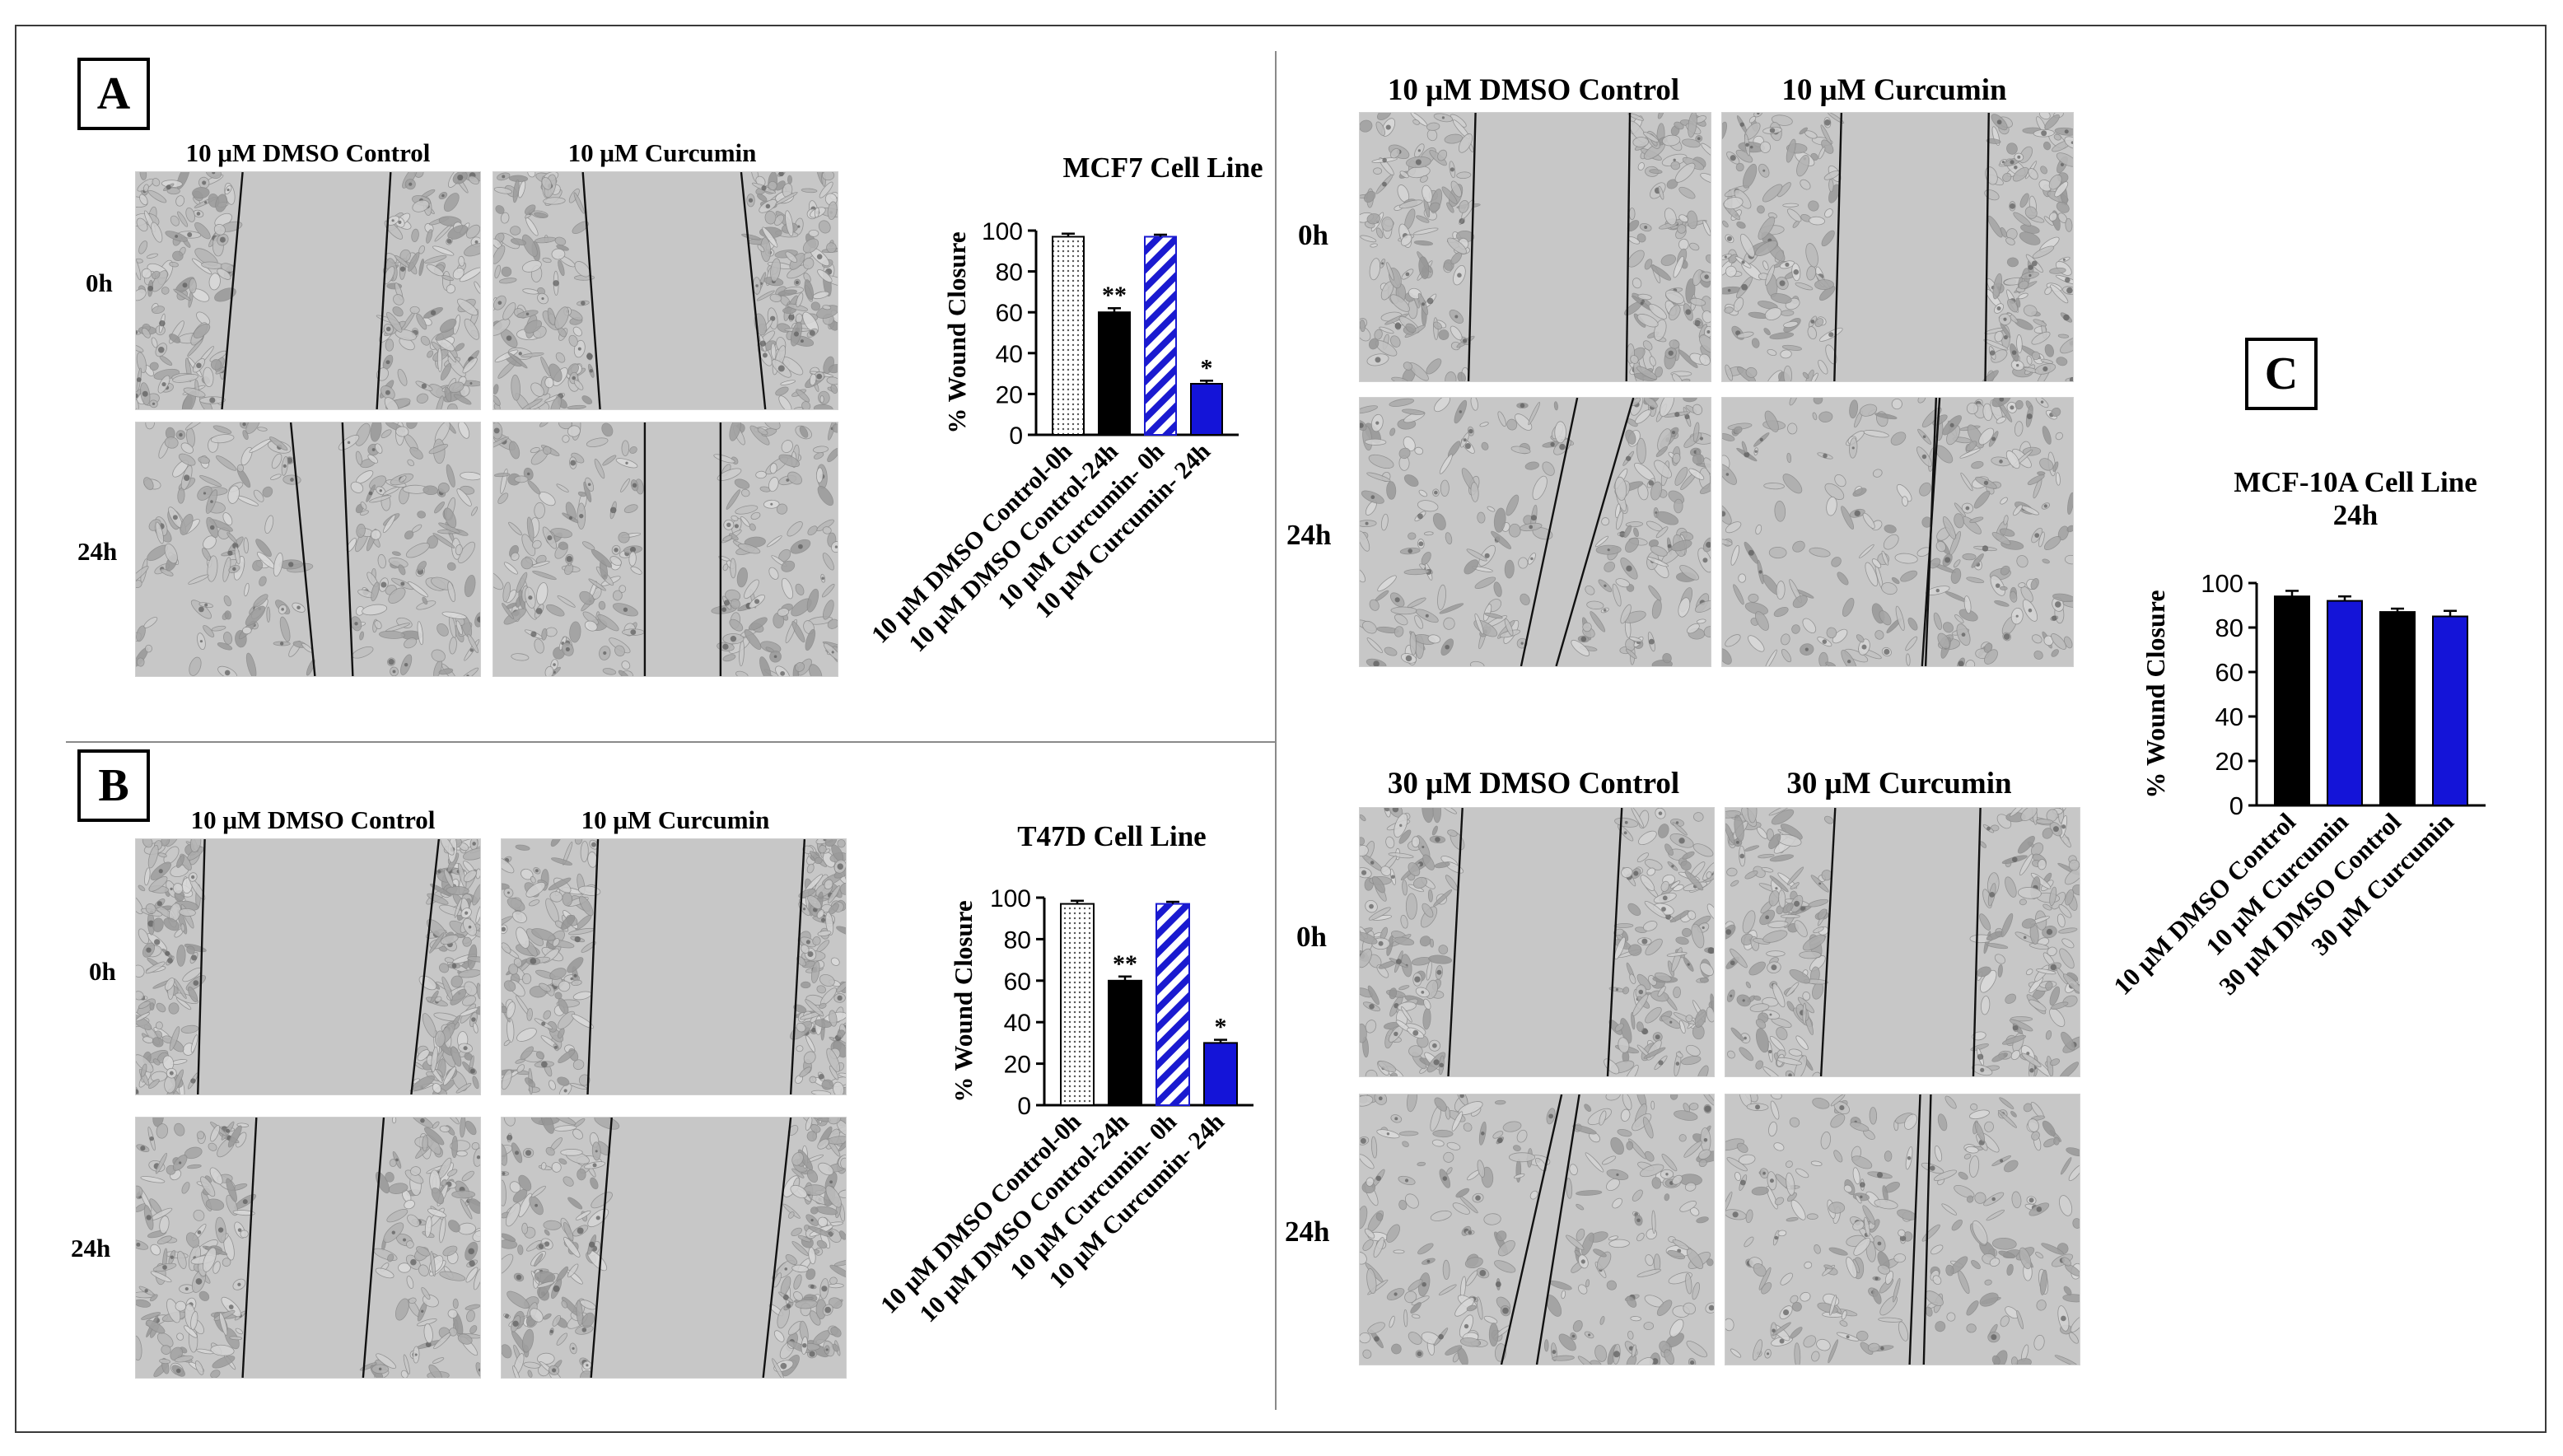 Image resolution: width=2563 pixels, height=1456 pixels. I want to click on micrograph-panel-c-bottom-curcumin-30-0h, so click(1903, 942).